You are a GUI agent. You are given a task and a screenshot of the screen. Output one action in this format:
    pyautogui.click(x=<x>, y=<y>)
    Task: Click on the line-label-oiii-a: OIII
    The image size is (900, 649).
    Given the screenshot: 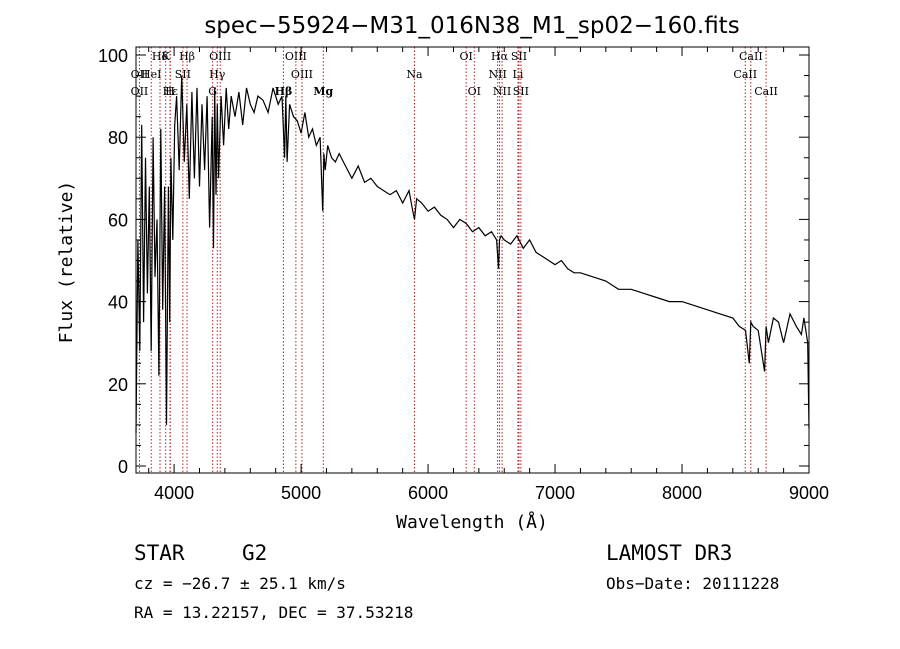 What is the action you would take?
    pyautogui.click(x=220, y=56)
    